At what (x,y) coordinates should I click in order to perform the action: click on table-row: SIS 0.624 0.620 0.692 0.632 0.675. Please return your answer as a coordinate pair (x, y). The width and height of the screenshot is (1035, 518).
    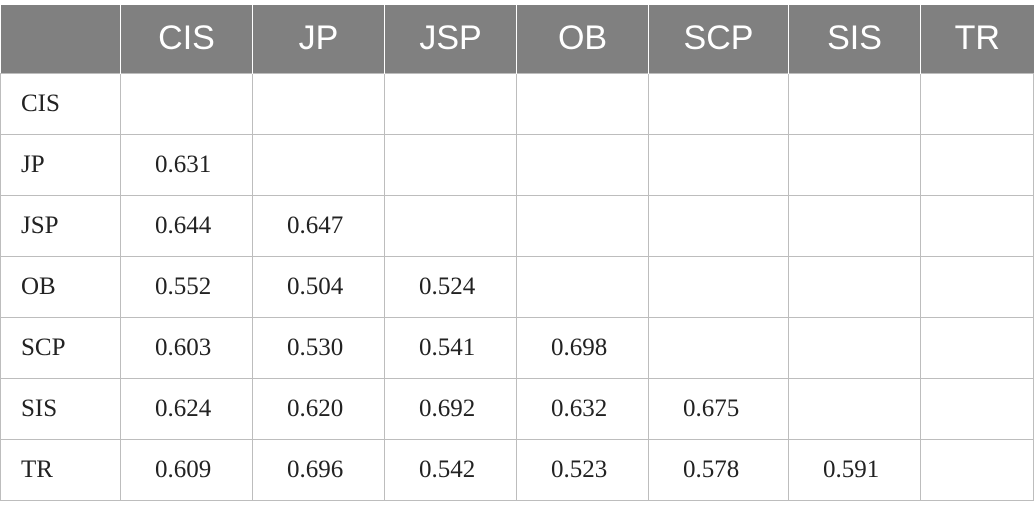
    Looking at the image, I should click on (517, 408).